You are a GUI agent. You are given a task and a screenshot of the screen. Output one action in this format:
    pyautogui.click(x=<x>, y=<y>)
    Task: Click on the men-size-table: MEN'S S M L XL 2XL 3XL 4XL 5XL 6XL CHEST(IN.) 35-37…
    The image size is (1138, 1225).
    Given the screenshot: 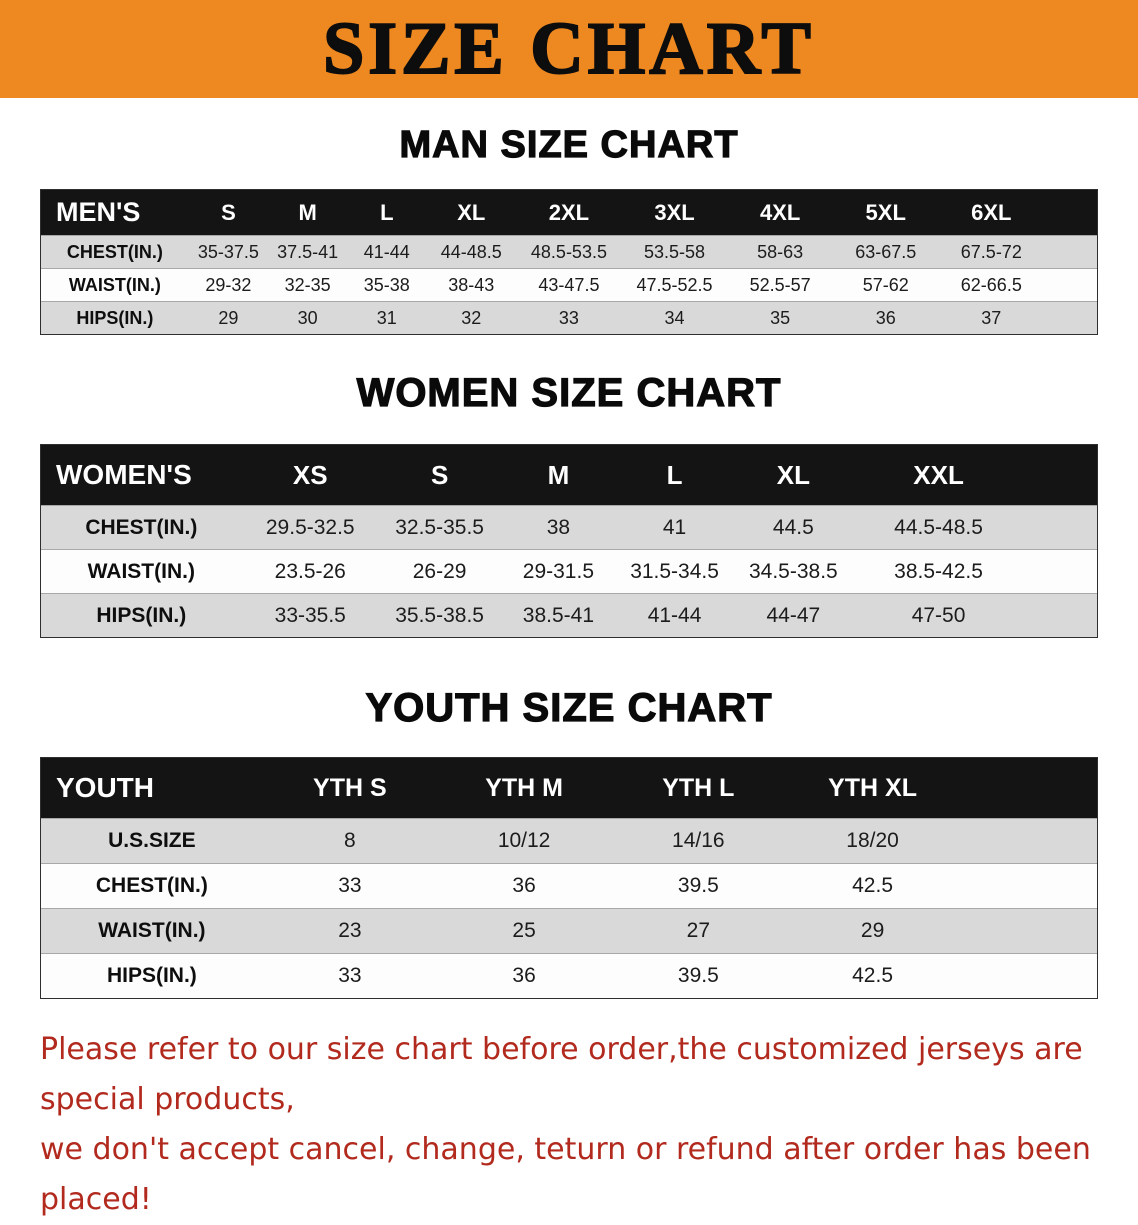 What is the action you would take?
    pyautogui.click(x=569, y=262)
    